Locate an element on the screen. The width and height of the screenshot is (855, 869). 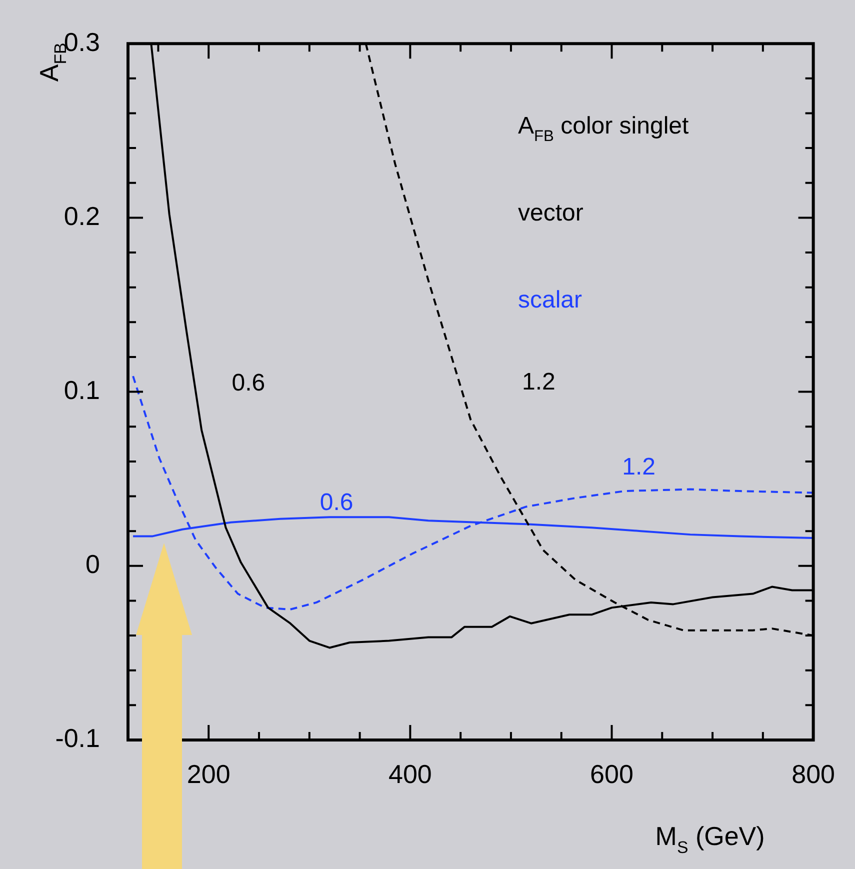
x-tick-label: 200 is located at coordinates (208, 773).